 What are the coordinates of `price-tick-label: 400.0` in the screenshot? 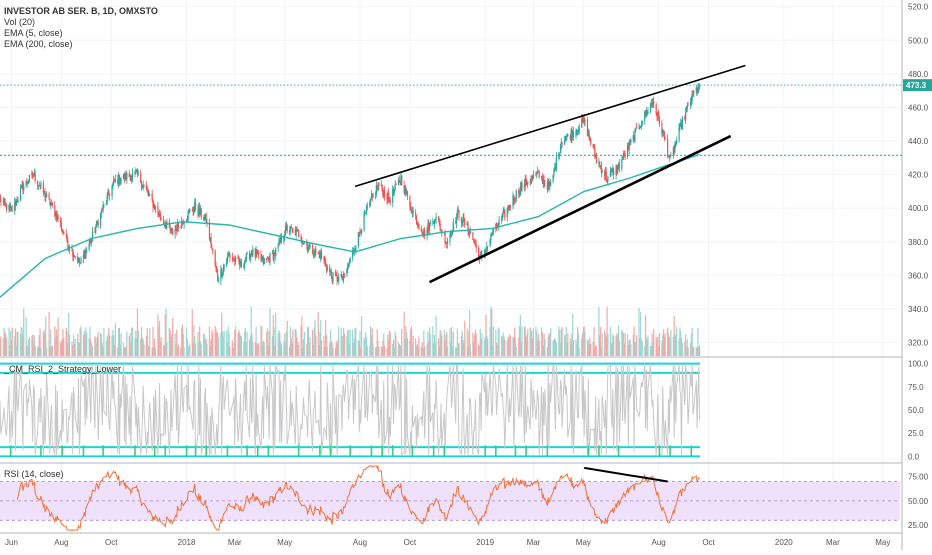 It's located at (918, 208).